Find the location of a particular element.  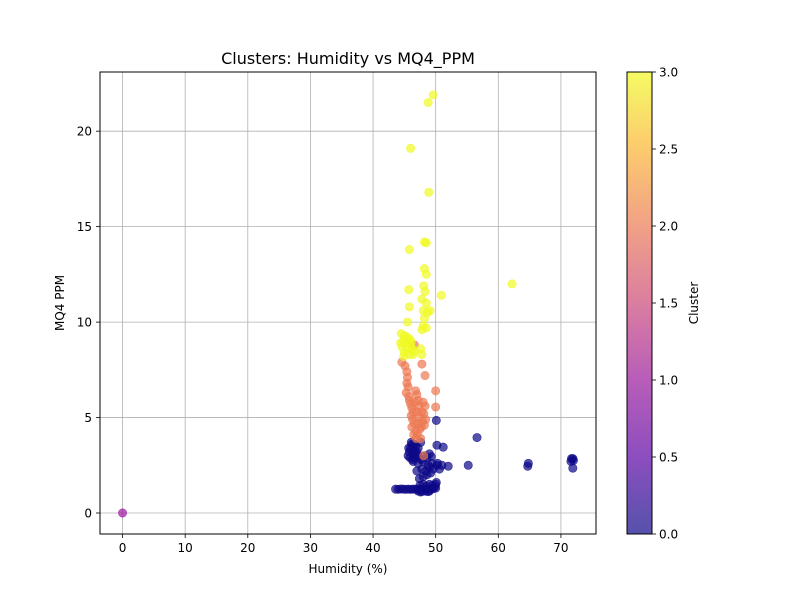

colorbar-tick-label: 2.5 is located at coordinates (668, 150).